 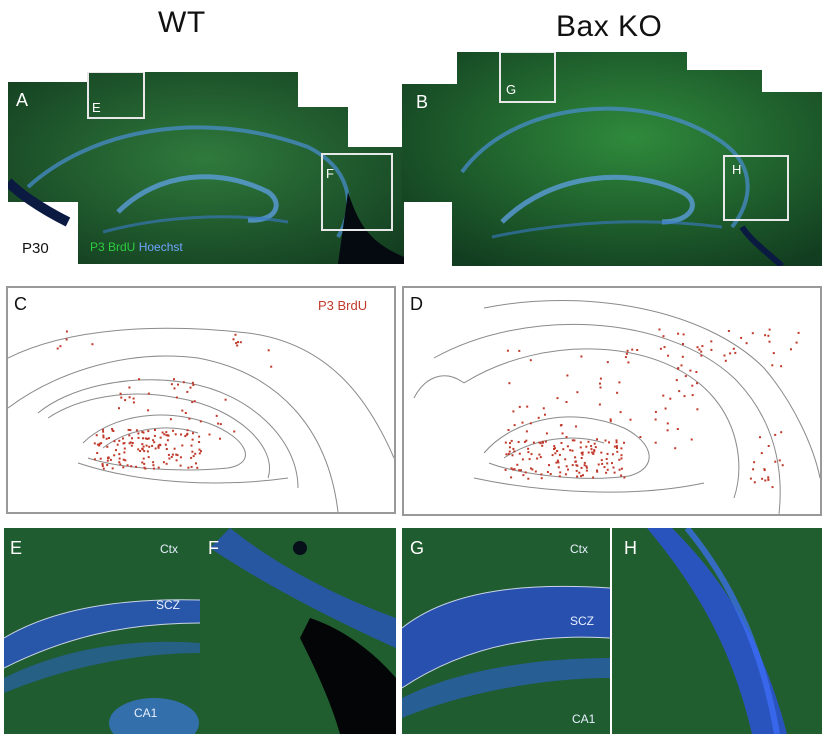 I want to click on panel-g-closeup: G Ctx SCZ CA1, so click(x=506, y=631).